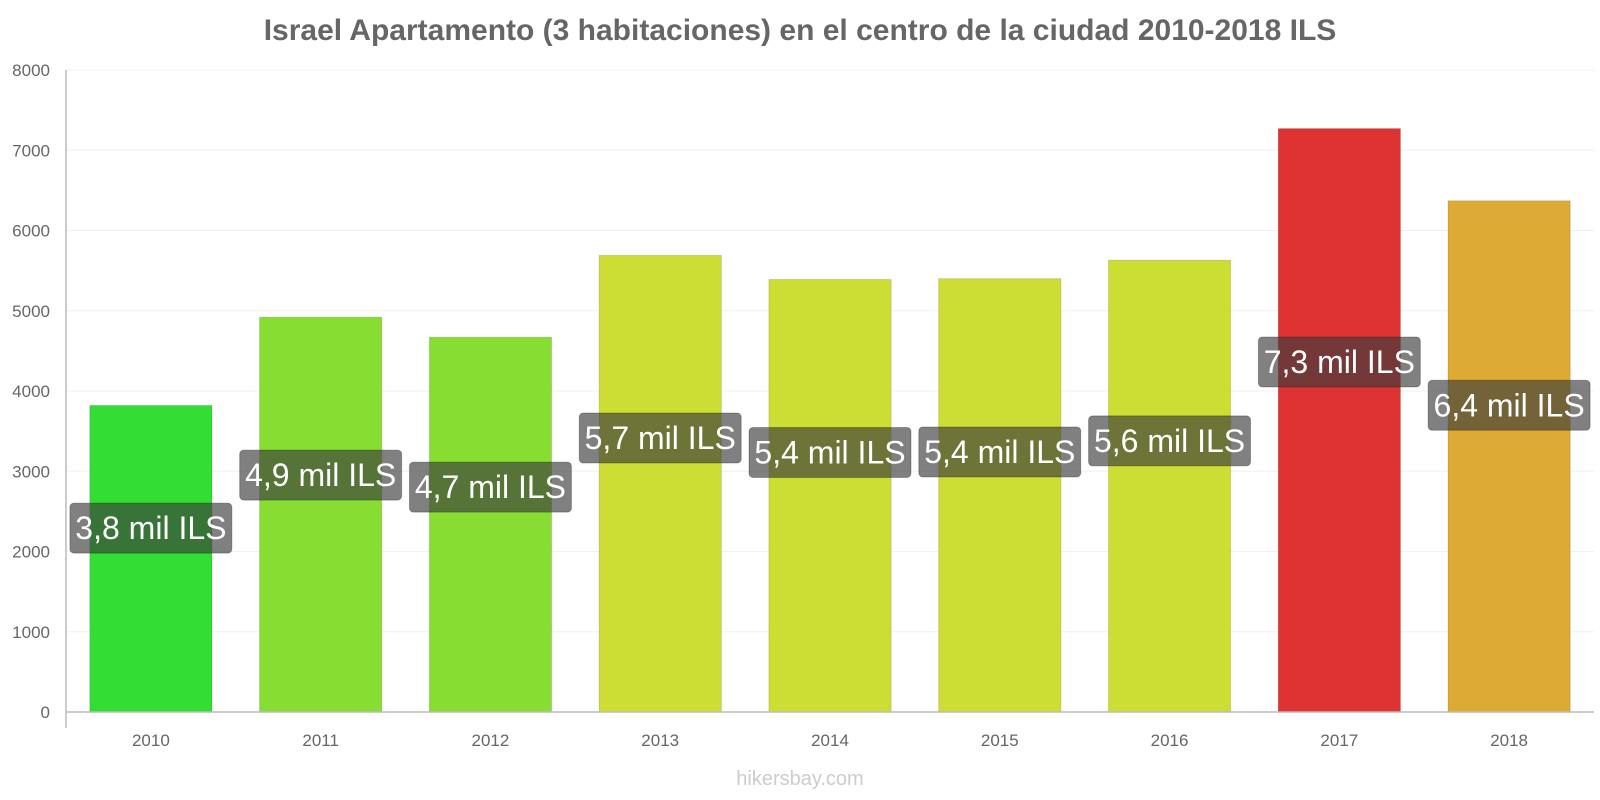 Image resolution: width=1600 pixels, height=800 pixels. What do you see at coordinates (800, 779) in the screenshot?
I see `watermark: hikersbay.com` at bounding box center [800, 779].